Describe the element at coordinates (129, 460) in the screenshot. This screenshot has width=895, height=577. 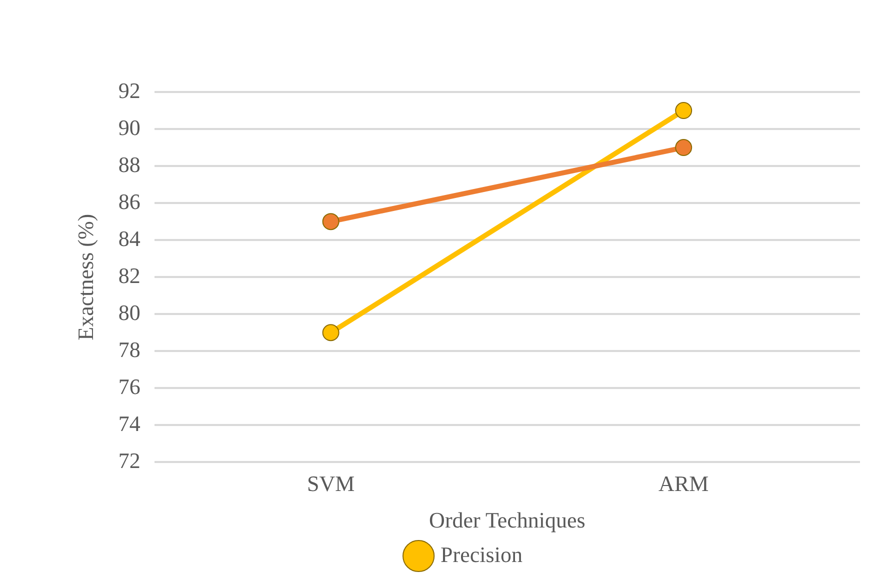
I see `y-tick-label: 72` at that location.